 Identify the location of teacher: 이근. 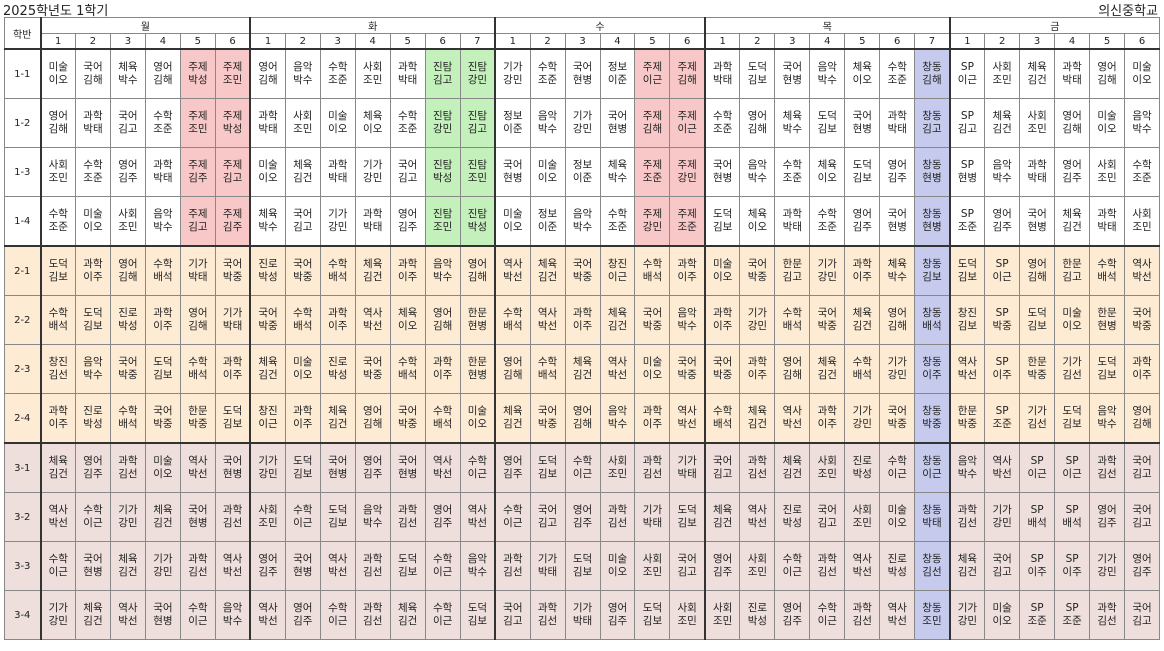
(338, 621).